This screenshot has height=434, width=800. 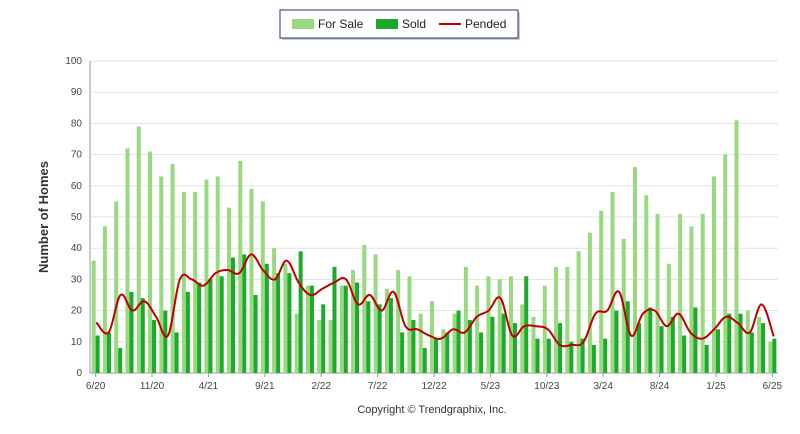 What do you see at coordinates (77, 155) in the screenshot?
I see `y-tick-label: 70` at bounding box center [77, 155].